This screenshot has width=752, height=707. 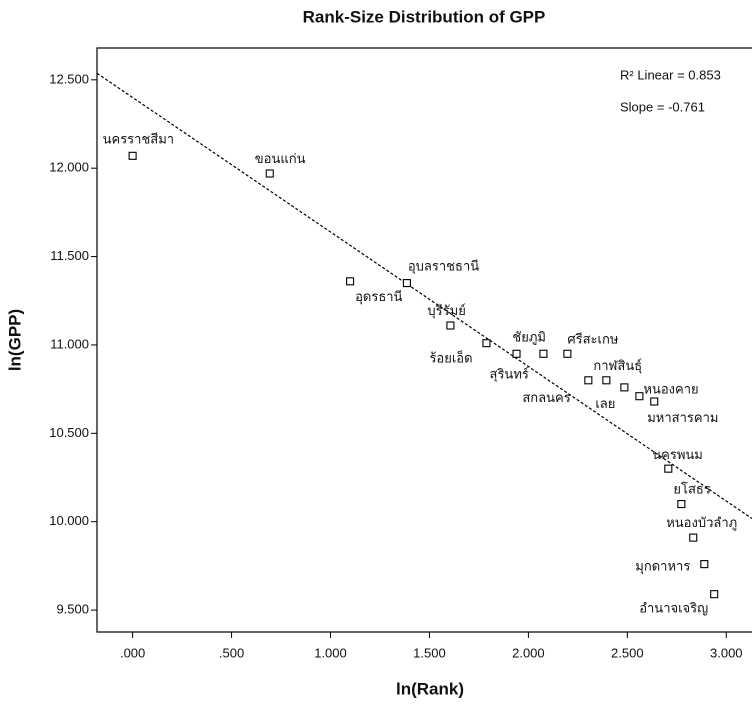 I want to click on point-label: ขอนแก่น, so click(x=280, y=159).